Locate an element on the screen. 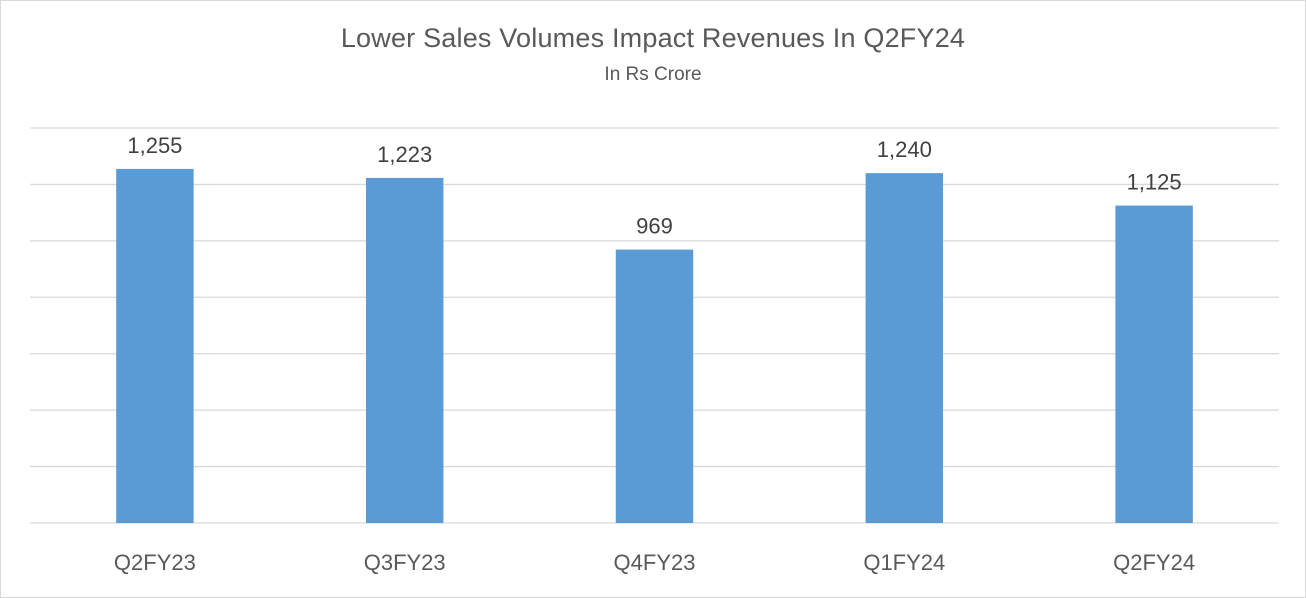 This screenshot has height=598, width=1306. data-label-q1fy24: 1,240 is located at coordinates (904, 149).